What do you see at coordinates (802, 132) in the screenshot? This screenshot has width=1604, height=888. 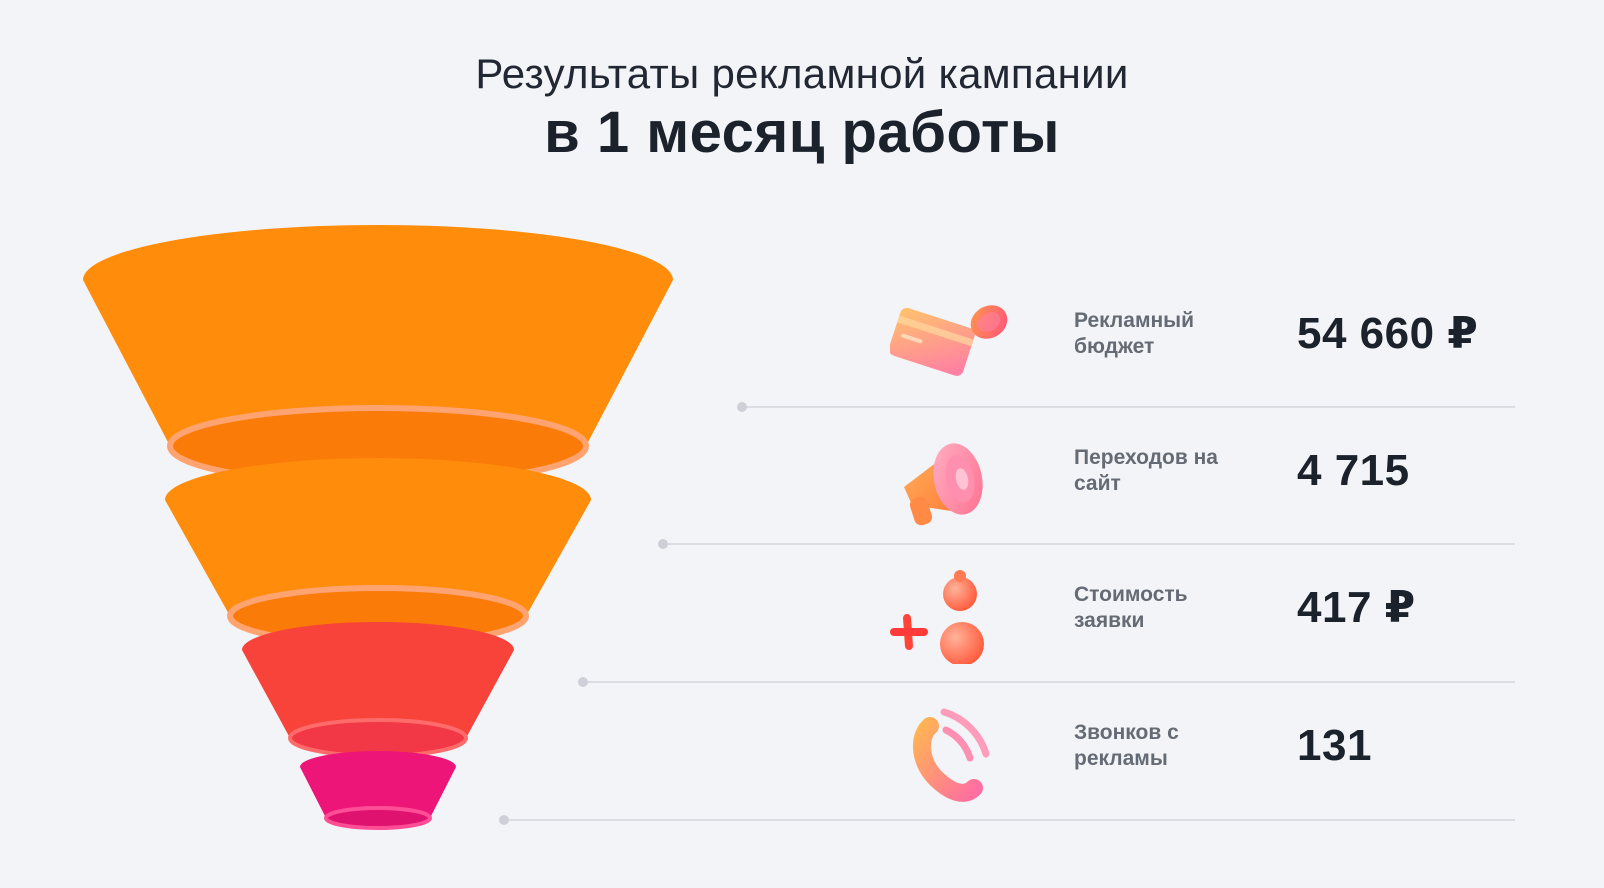 I see `title-line-2: в 1 месяц работы` at bounding box center [802, 132].